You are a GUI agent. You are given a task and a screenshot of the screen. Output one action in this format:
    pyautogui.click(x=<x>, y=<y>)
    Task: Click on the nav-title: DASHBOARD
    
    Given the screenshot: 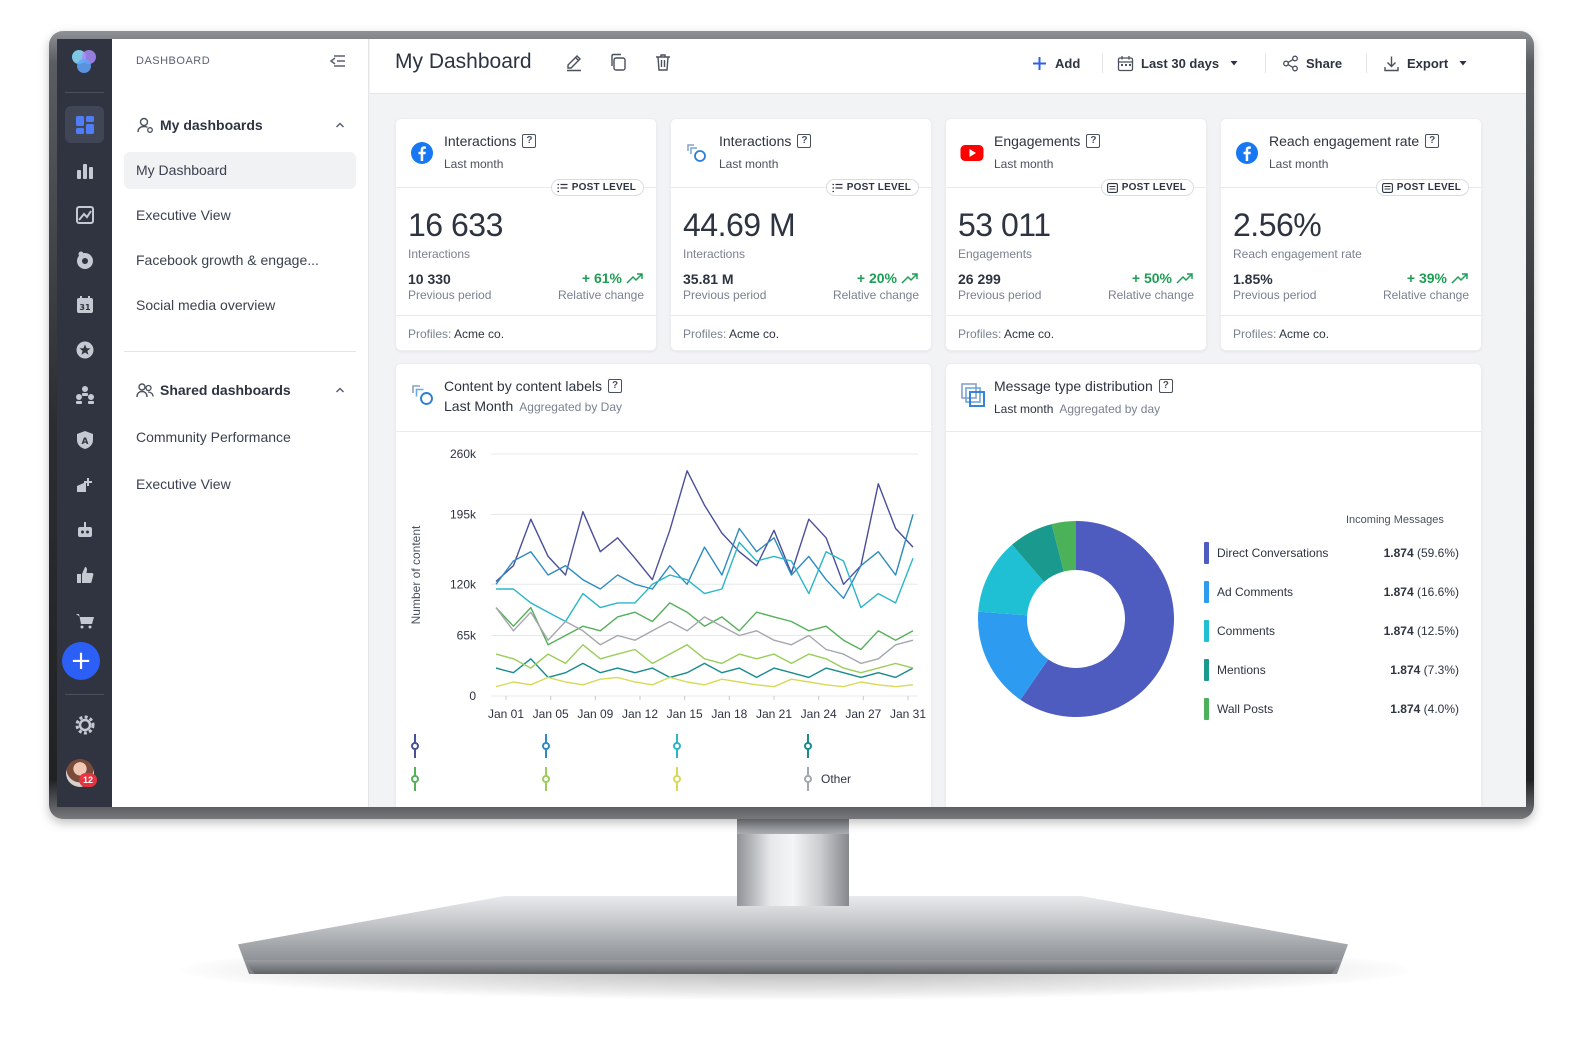 What is the action you would take?
    pyautogui.click(x=173, y=61)
    